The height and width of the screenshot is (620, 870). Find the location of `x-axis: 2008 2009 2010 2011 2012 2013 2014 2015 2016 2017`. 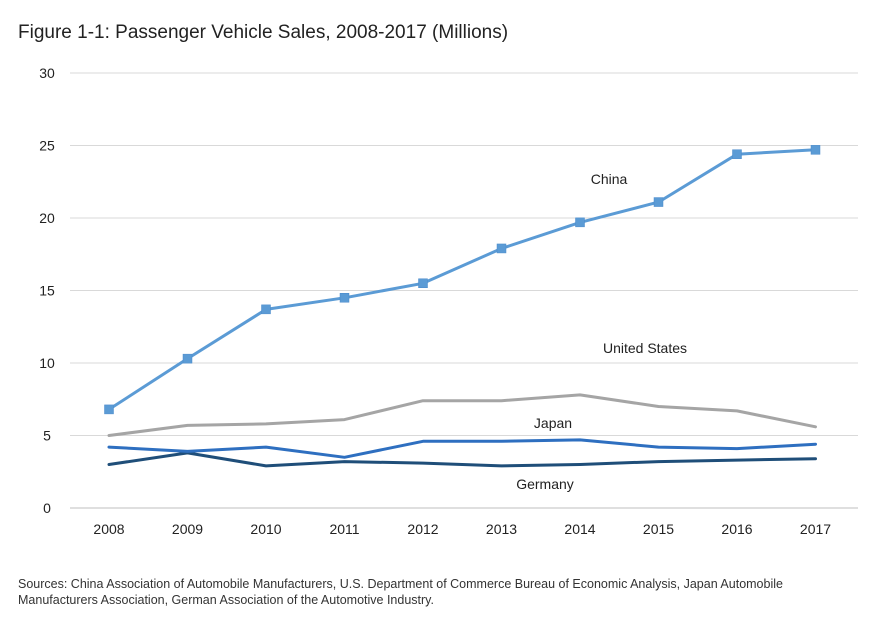

x-axis: 2008 2009 2010 2011 2012 2013 2014 2015 2016 2017 is located at coordinates (462, 529).